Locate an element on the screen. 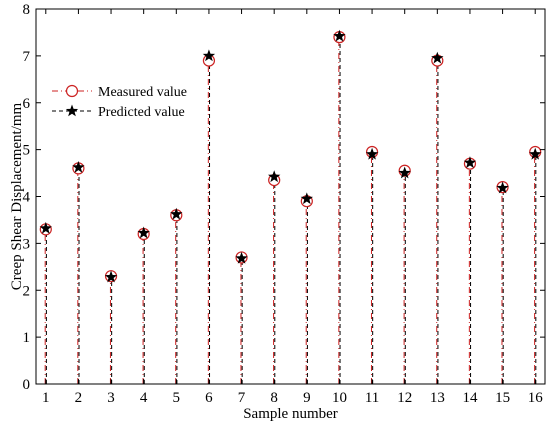 The width and height of the screenshot is (550, 427). x-tick-label: 3 is located at coordinates (111, 398).